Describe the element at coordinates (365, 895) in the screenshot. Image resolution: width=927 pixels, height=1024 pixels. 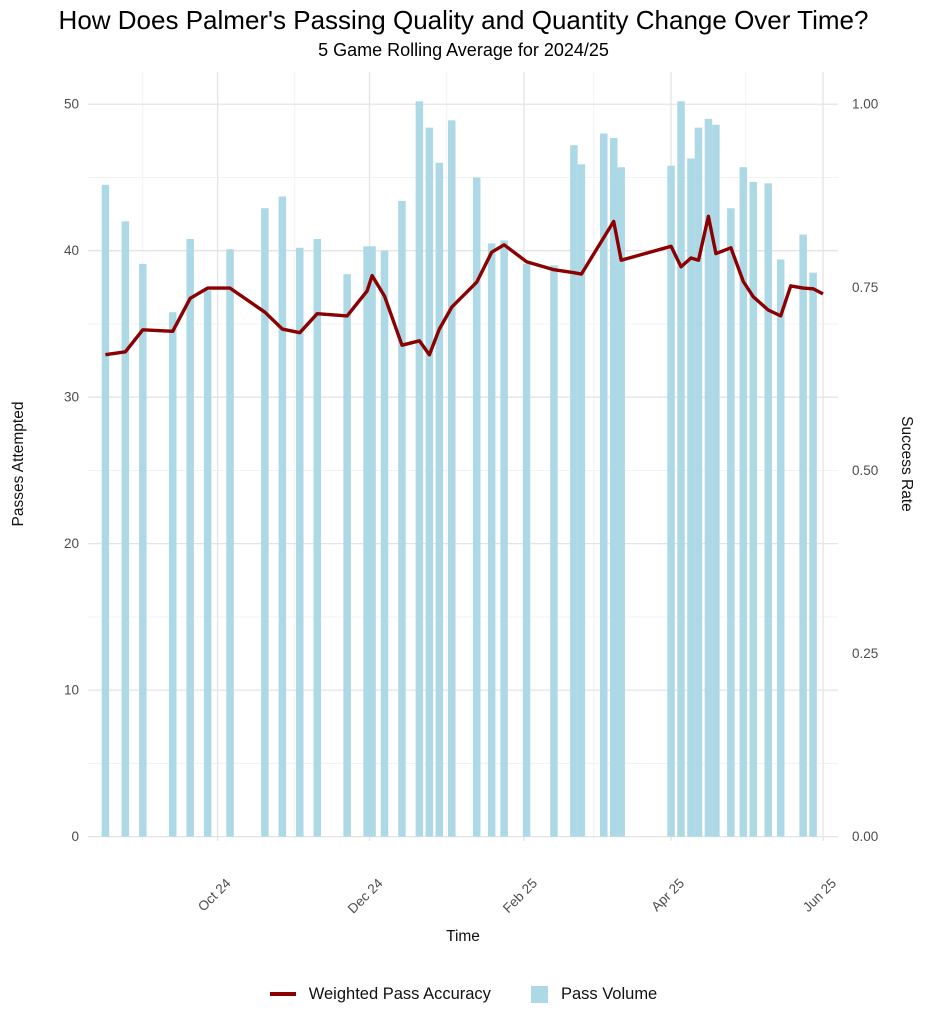
I see `svg-text: Dec 24` at that location.